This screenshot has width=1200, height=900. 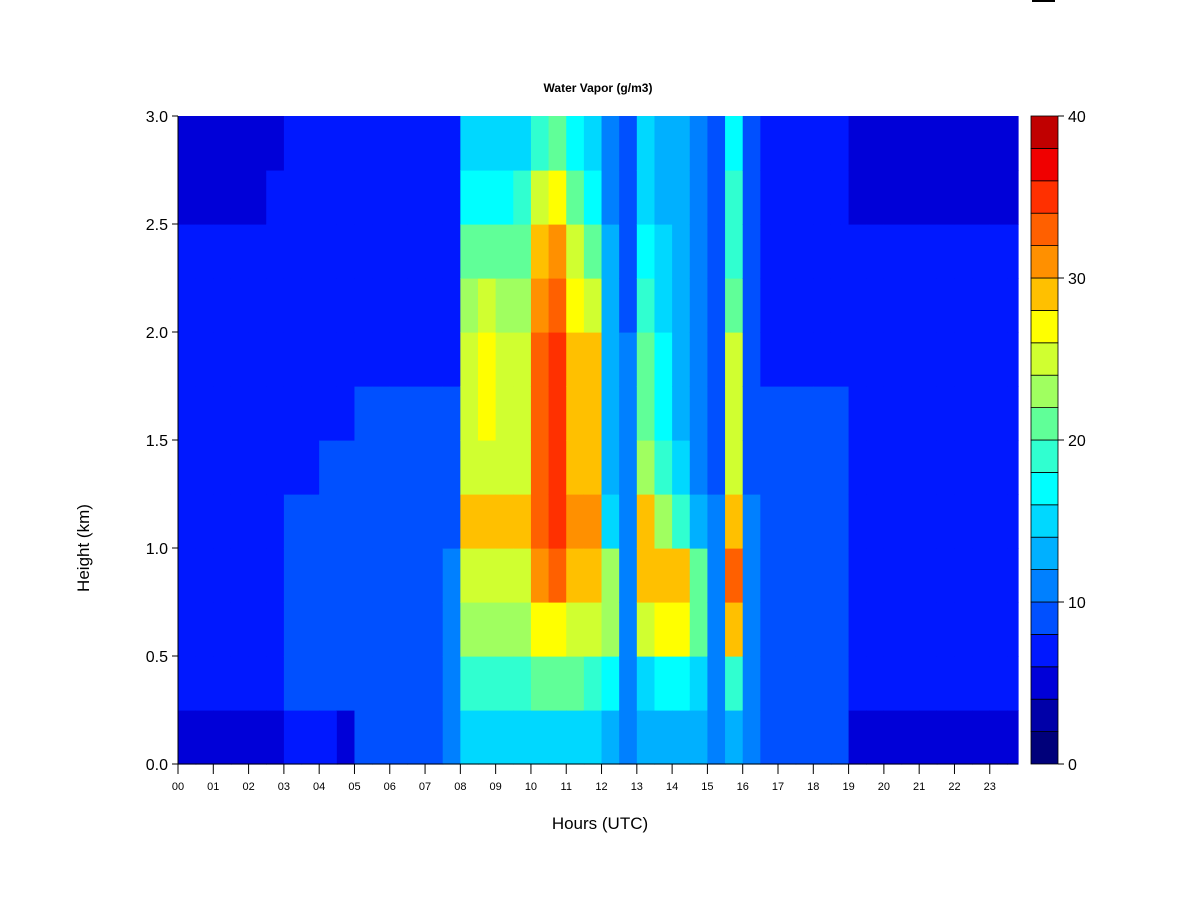 I want to click on x-tick-label: 03, so click(x=284, y=787).